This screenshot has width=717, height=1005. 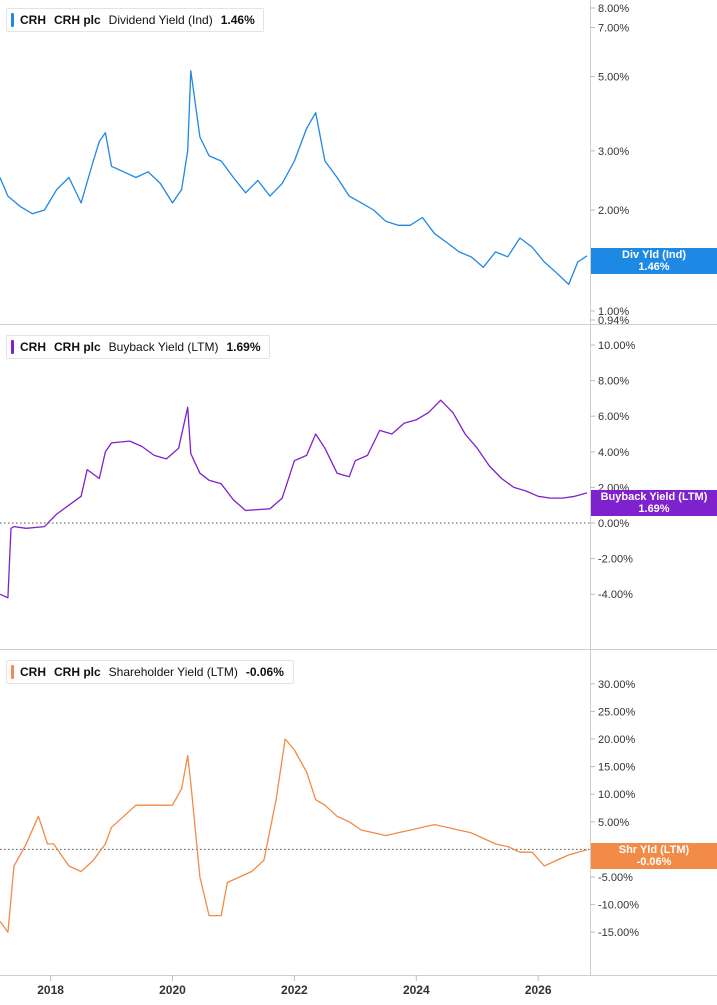 I want to click on tag-label: Buyback Yield (LTM), so click(x=654, y=497).